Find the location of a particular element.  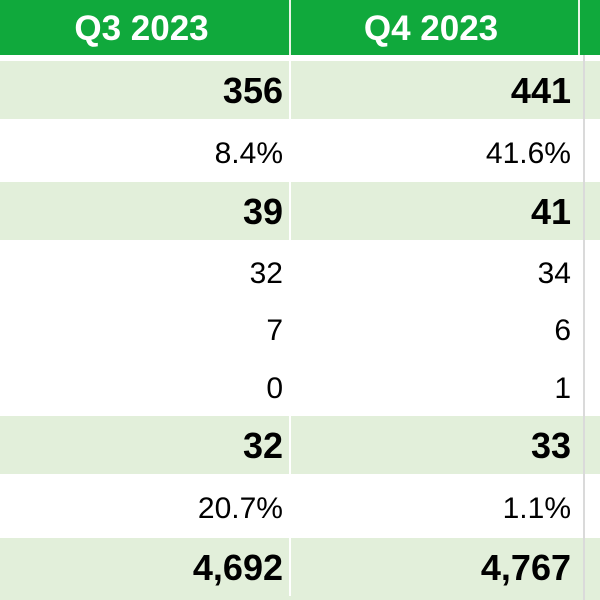

cell-q4: 6 is located at coordinates (562, 330).